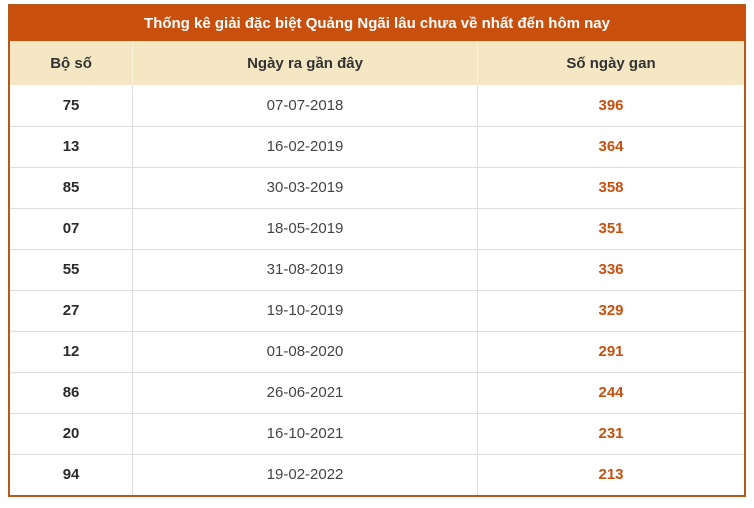 The height and width of the screenshot is (508, 754). Describe the element at coordinates (610, 392) in the screenshot. I see `gap-days: 244` at that location.